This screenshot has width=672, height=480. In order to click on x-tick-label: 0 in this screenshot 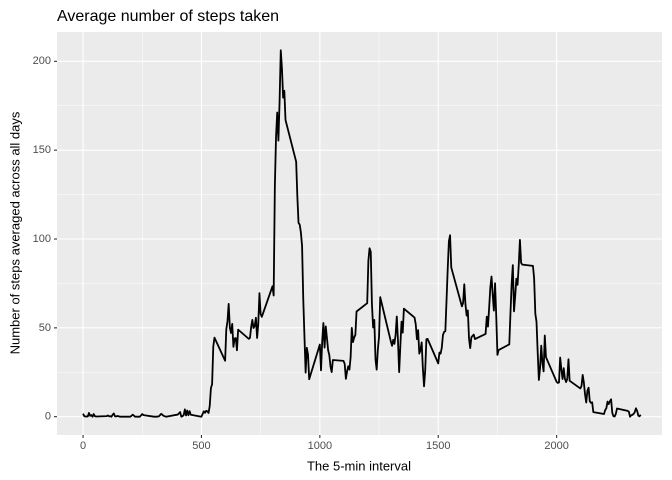, I will do `click(83, 446)`.